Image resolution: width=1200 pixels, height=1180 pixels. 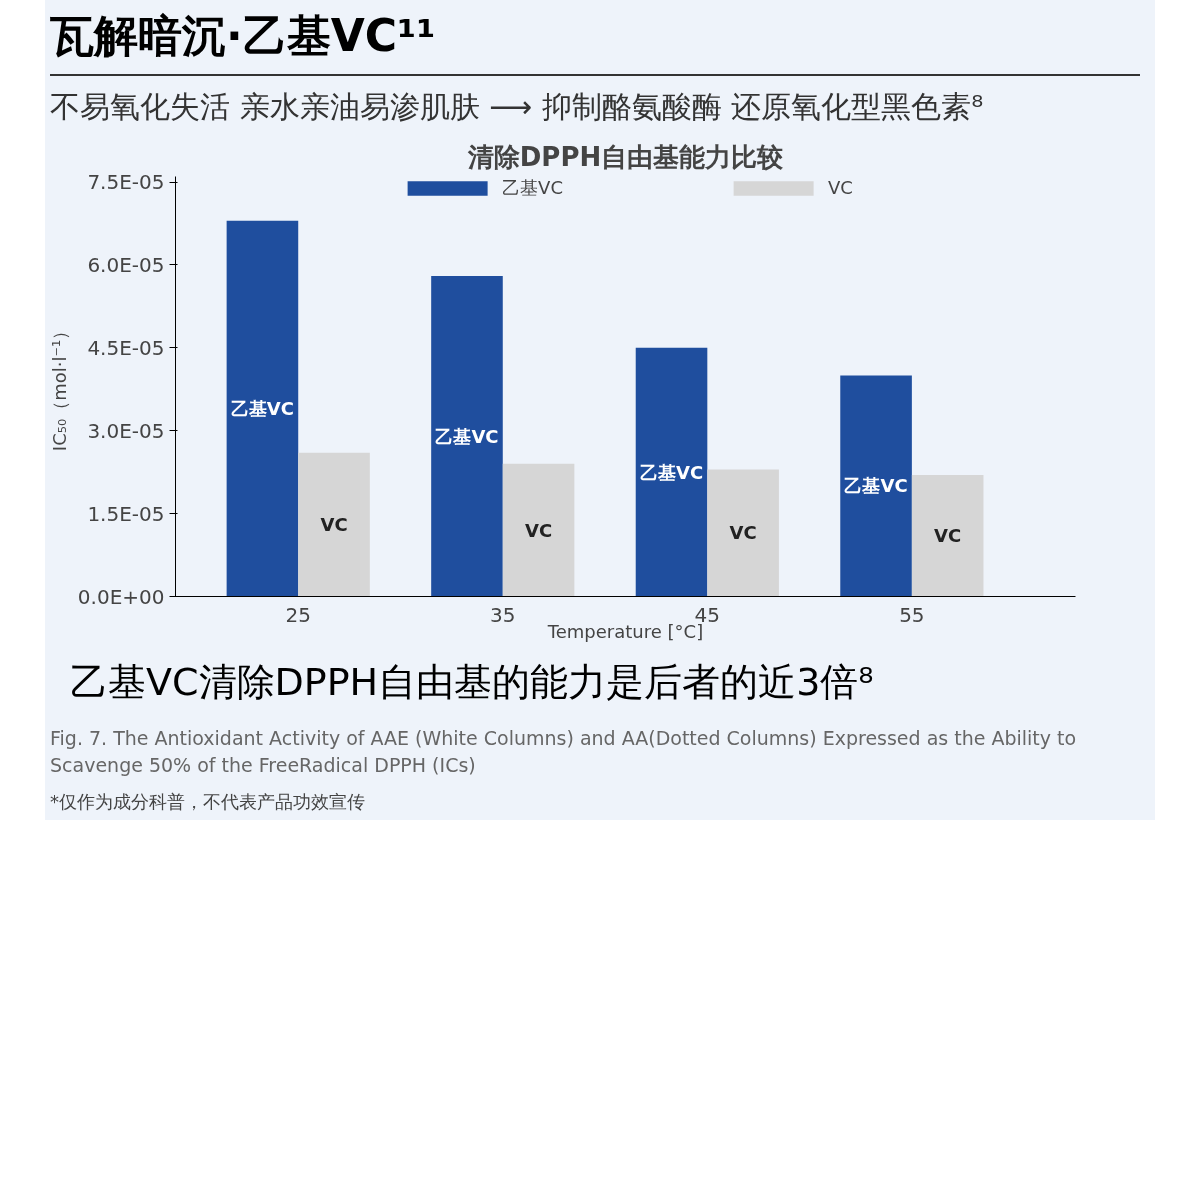 What do you see at coordinates (126, 264) in the screenshot?
I see `y-tick-label: 6.0E-05` at bounding box center [126, 264].